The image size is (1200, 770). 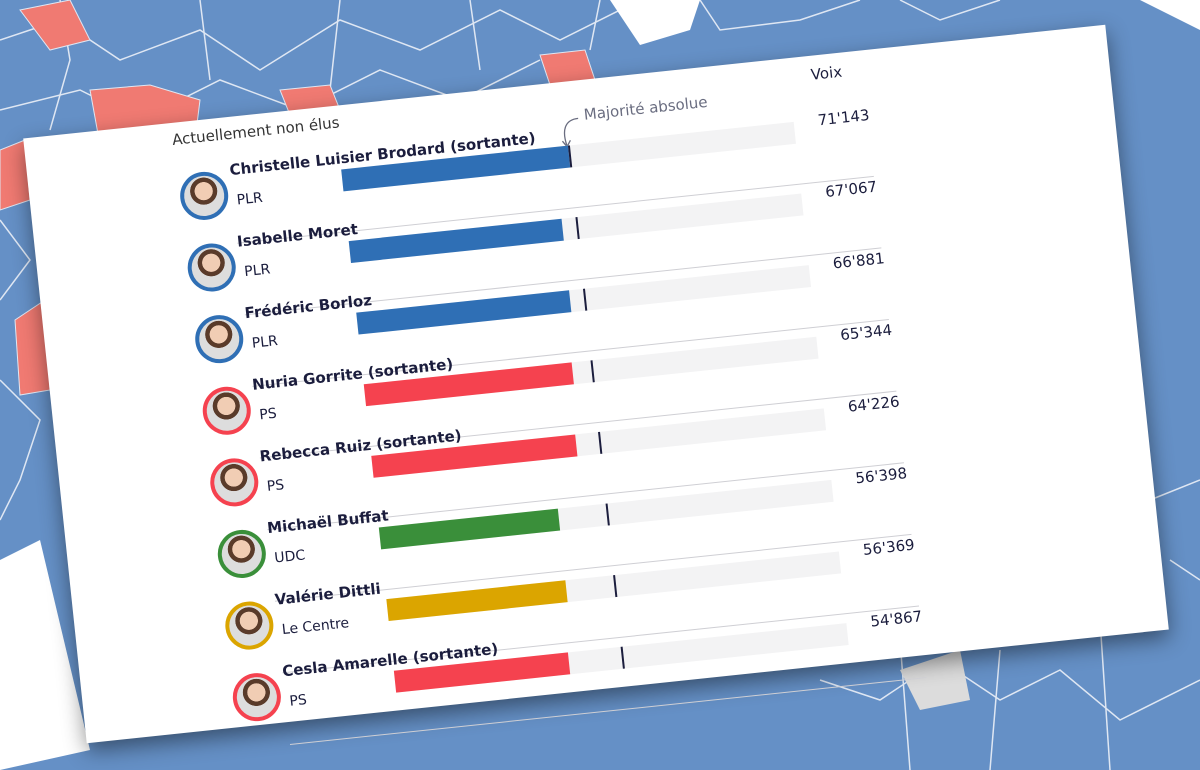 What do you see at coordinates (866, 332) in the screenshot?
I see `vote-count: 65'344` at bounding box center [866, 332].